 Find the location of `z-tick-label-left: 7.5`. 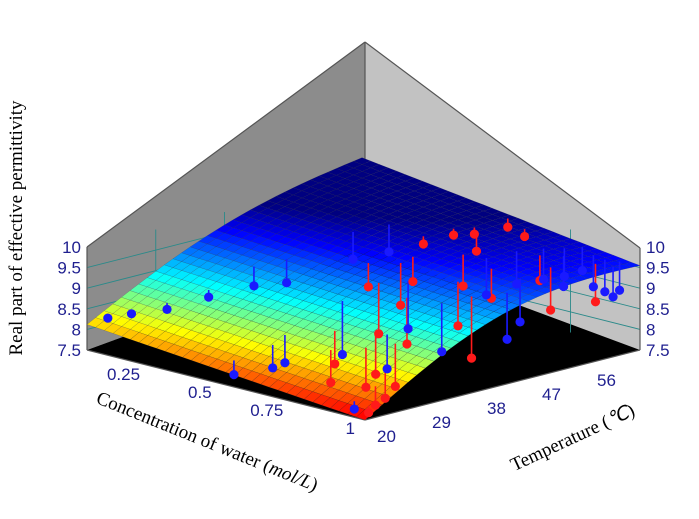

z-tick-label-left: 7.5 is located at coordinates (69, 350).